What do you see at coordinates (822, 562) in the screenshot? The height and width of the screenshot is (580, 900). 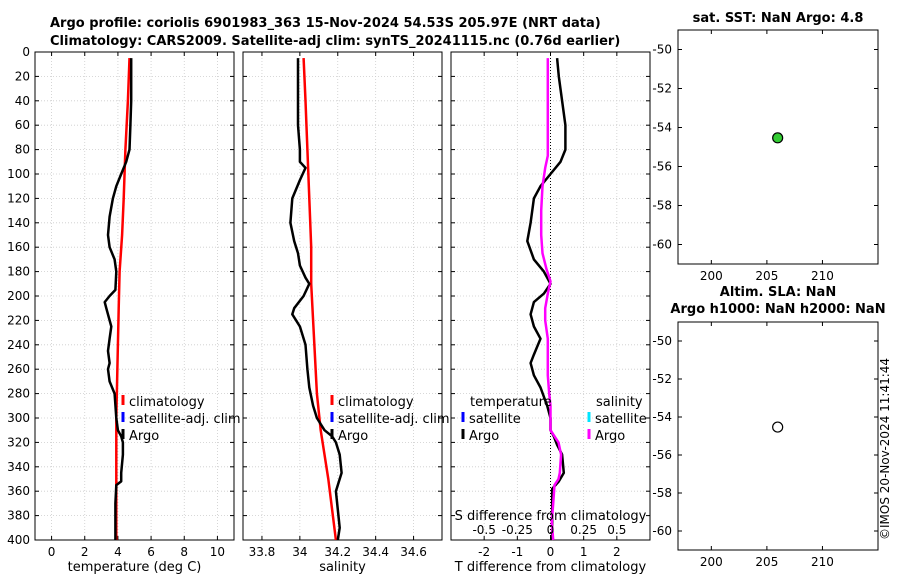 I see `sla_map-xtick-label: 210` at bounding box center [822, 562].